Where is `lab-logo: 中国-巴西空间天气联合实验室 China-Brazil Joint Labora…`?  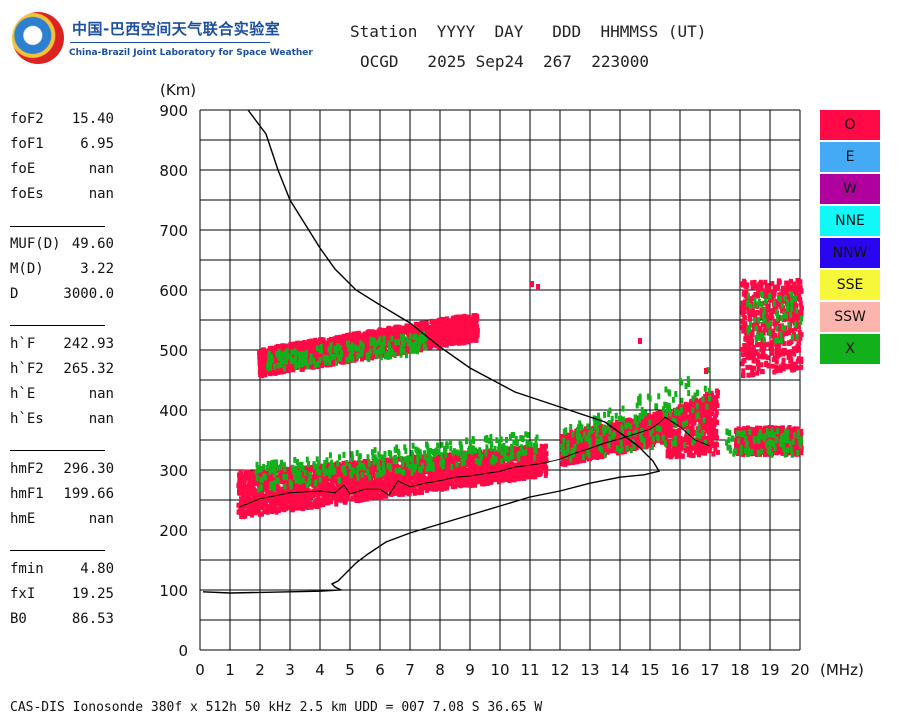
lab-logo: 中国-巴西空间天气联合实验室 China-Brazil Joint Labora… is located at coordinates (162, 40).